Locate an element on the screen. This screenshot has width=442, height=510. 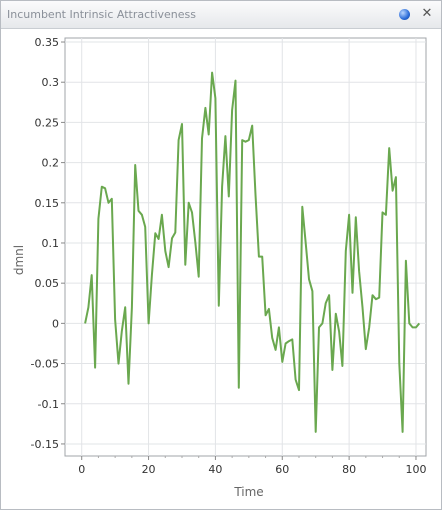
y-tick-label: 0.25 is located at coordinates (47, 122).